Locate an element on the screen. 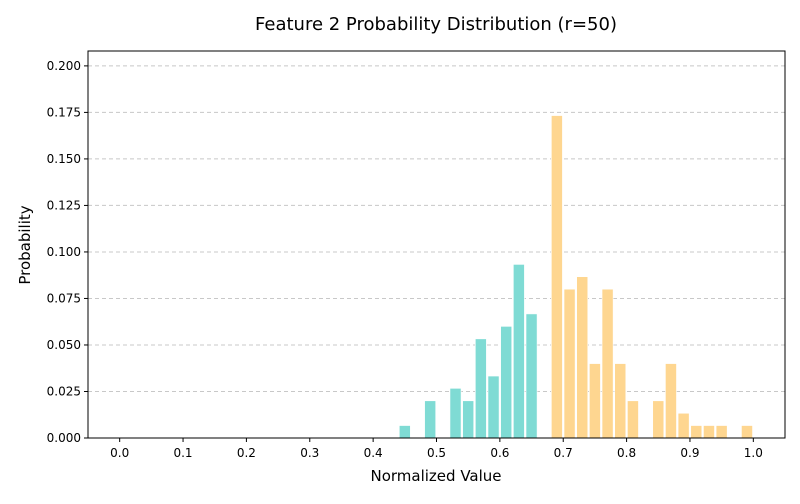  y-tick-label: 0.075 is located at coordinates (64, 298).